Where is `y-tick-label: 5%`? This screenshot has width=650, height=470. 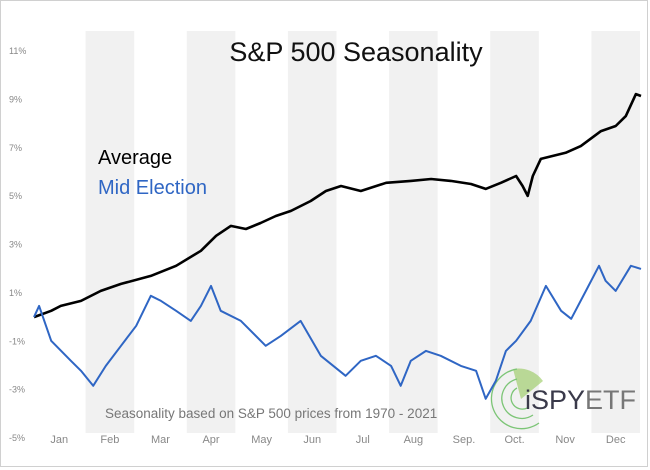
y-tick-label: 5% is located at coordinates (15, 196).